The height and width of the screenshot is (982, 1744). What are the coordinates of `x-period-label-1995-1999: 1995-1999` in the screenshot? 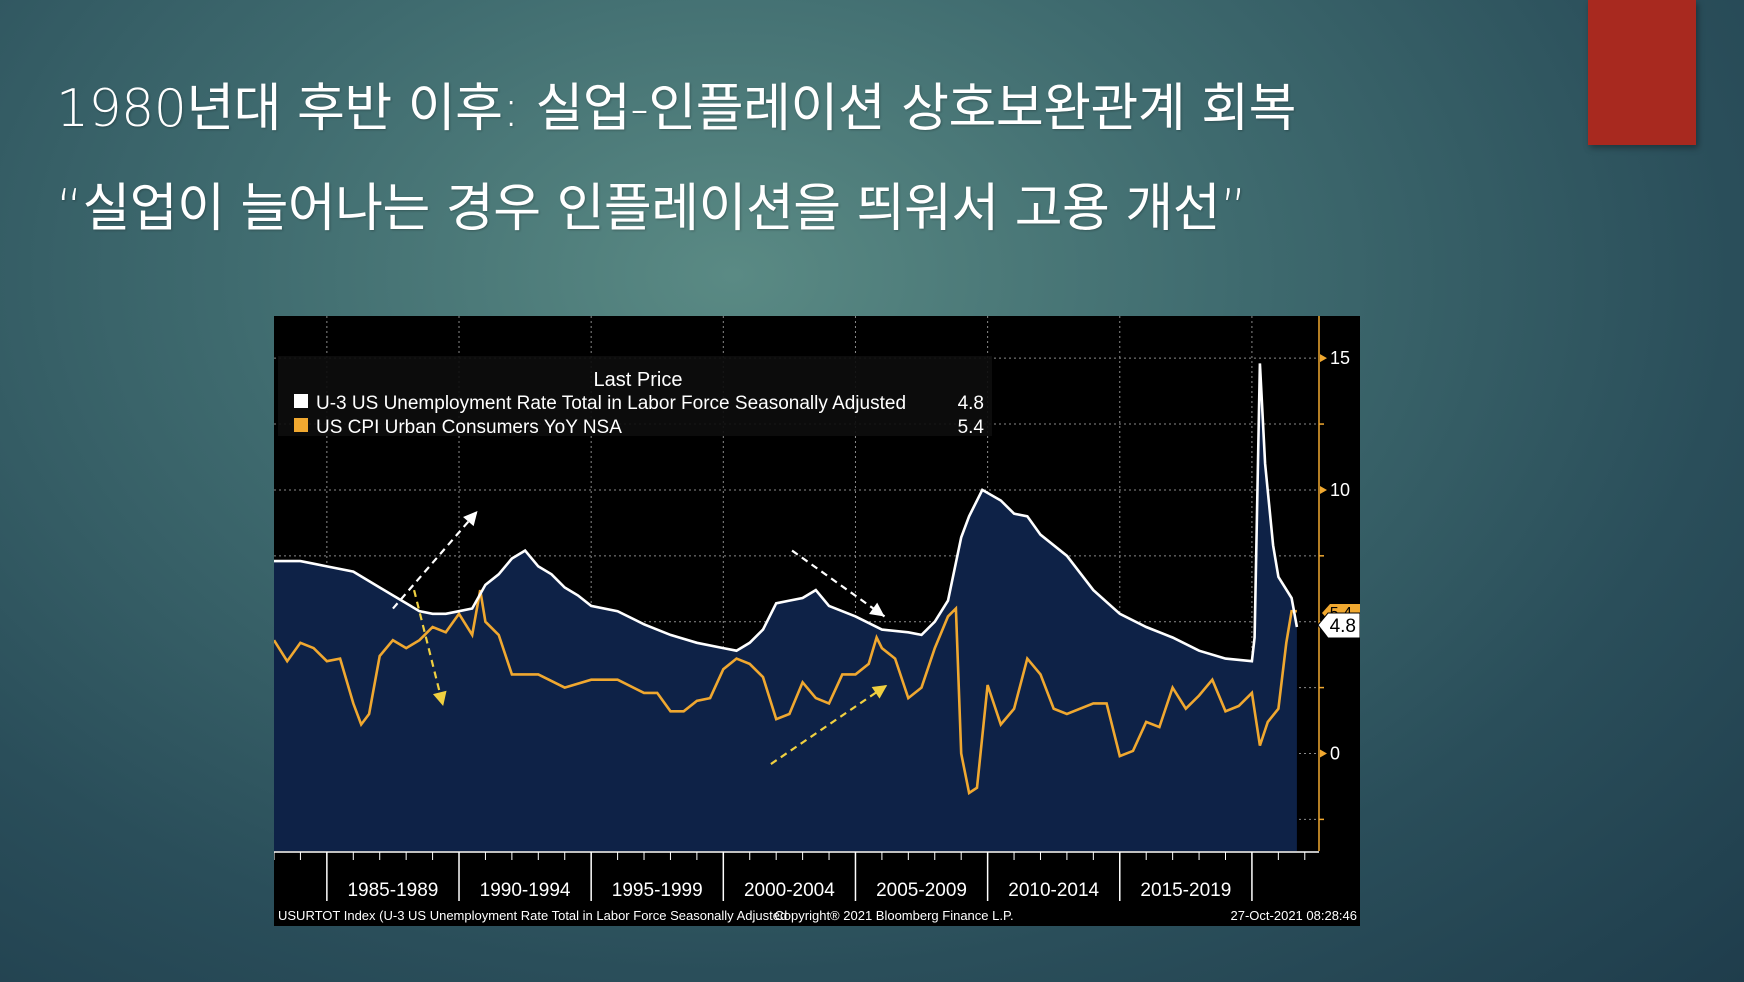 It's located at (657, 890).